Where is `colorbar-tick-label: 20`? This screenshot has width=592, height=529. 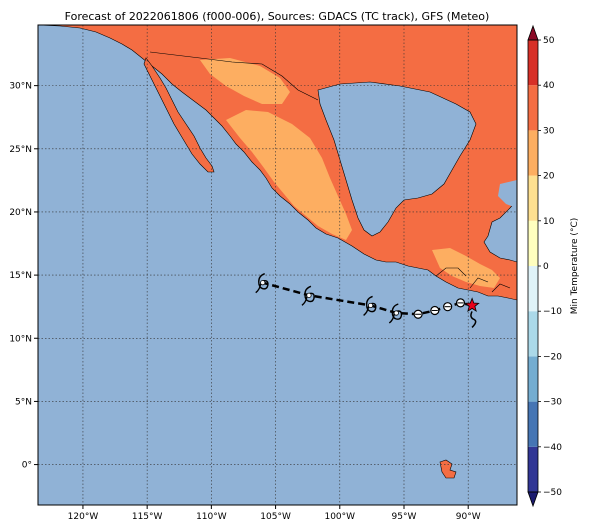 colorbar-tick-label: 20 is located at coordinates (549, 177).